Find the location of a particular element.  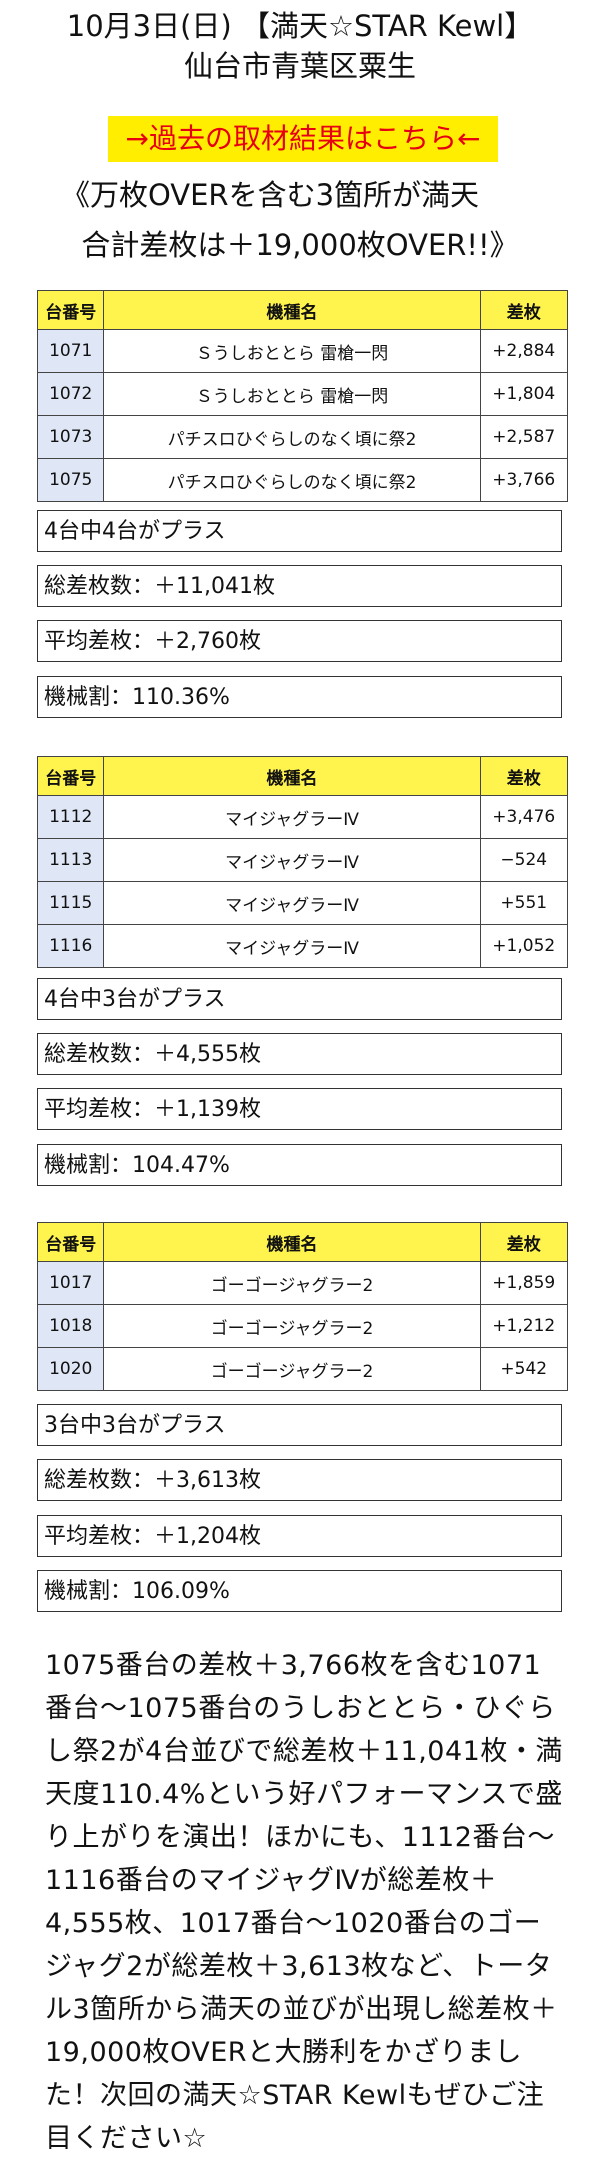

total-diff-3: 総差枚数：＋3,613枚 is located at coordinates (299, 1480).